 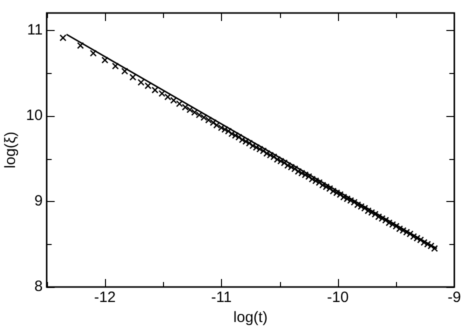 I want to click on y-tick-label: 8, so click(x=38, y=287).